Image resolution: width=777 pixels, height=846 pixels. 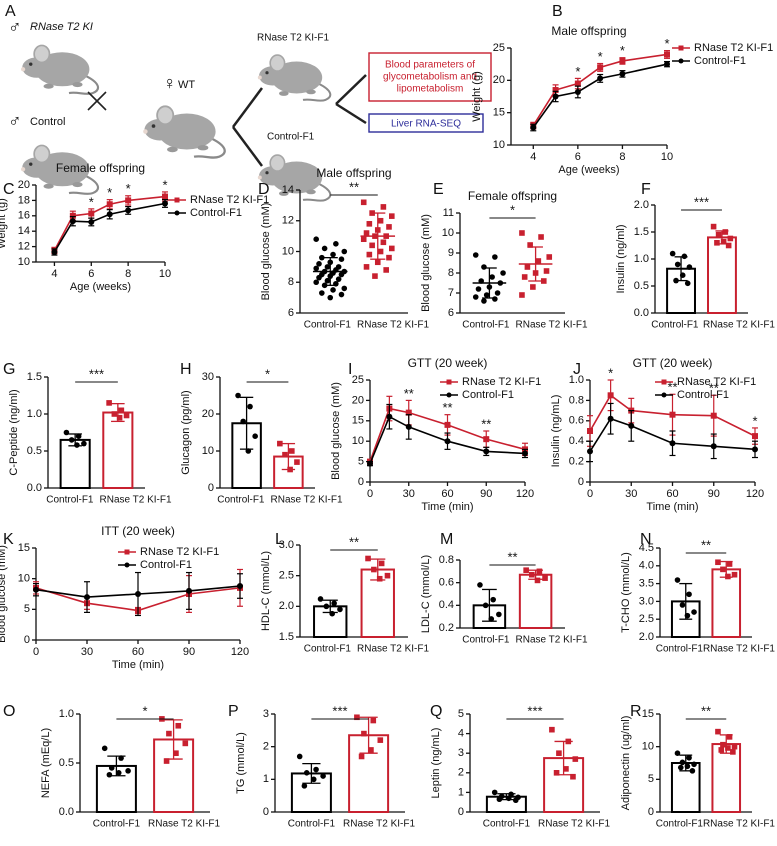 I want to click on y-axis-label: Leptin (ng/mL), so click(x=436, y=763).